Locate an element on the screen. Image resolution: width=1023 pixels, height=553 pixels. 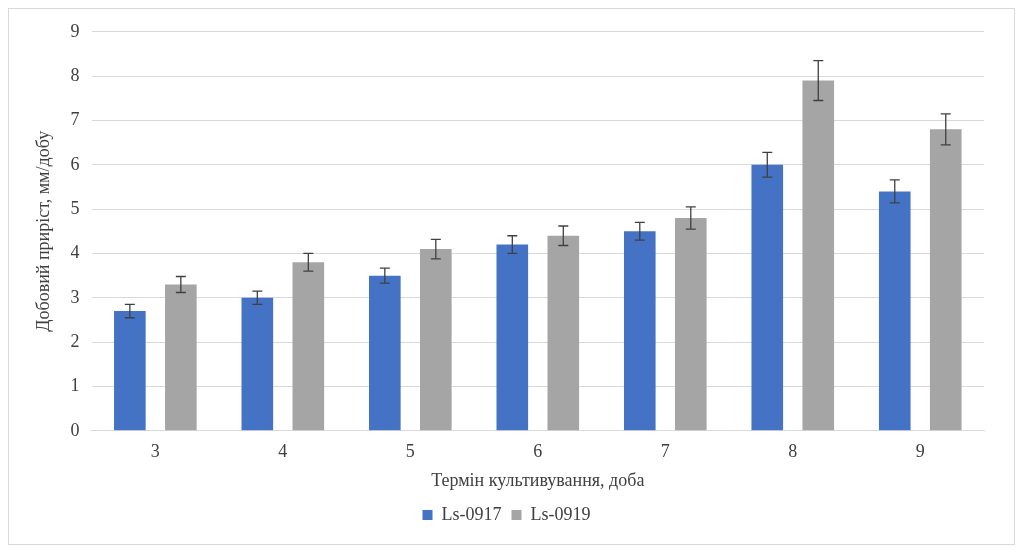
legend-label: Ls-0917 is located at coordinates (471, 513).